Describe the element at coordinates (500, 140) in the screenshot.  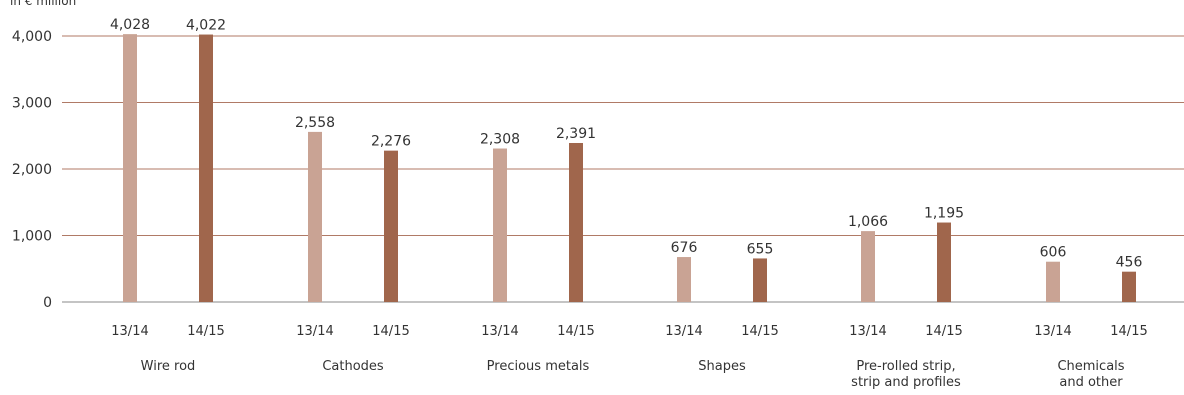
I see `value-label: 2,308` at that location.